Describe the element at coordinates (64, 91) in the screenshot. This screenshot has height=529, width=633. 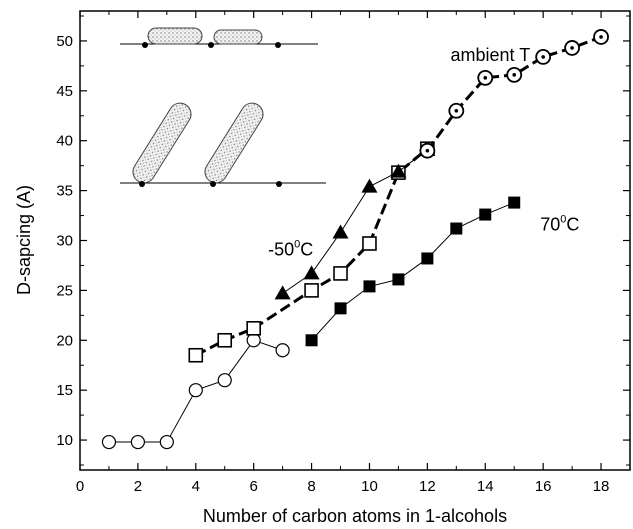
I see `y-tick-label: 45` at that location.